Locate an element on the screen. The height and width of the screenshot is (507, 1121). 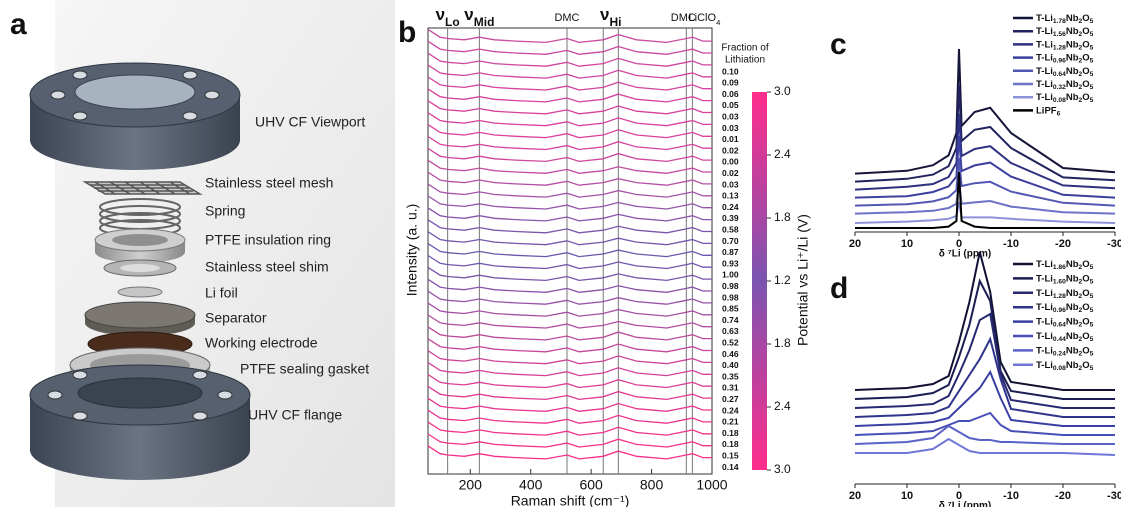
colorbar is located at coordinates (759, 281).